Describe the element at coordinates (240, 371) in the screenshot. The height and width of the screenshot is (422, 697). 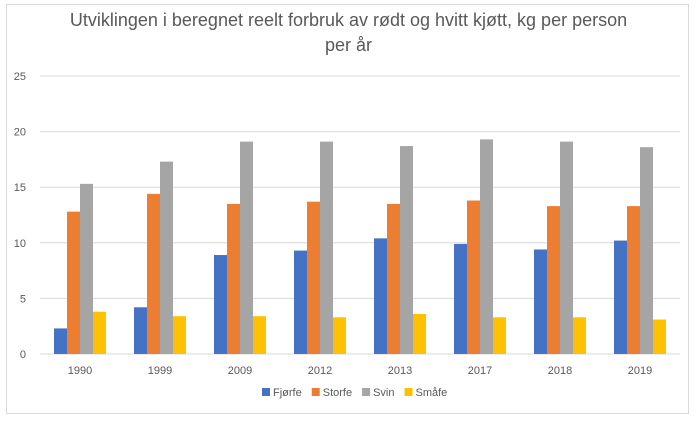
I see `x-tick-label: 2009` at that location.